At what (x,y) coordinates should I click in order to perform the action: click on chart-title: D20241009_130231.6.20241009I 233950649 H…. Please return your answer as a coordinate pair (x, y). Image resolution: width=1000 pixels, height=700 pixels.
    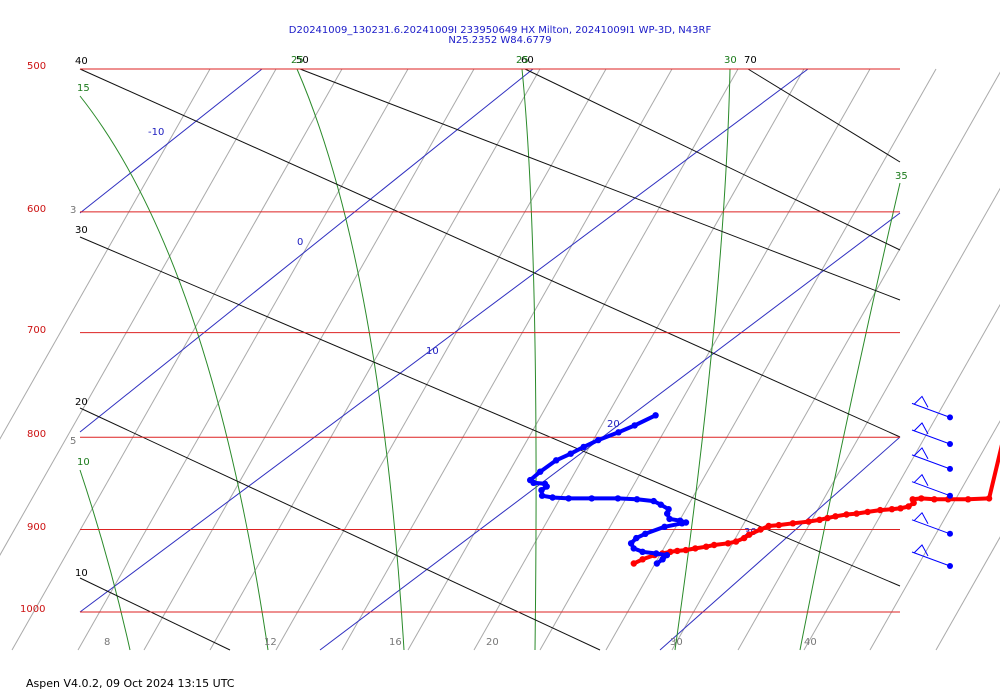
    Looking at the image, I should click on (500, 35).